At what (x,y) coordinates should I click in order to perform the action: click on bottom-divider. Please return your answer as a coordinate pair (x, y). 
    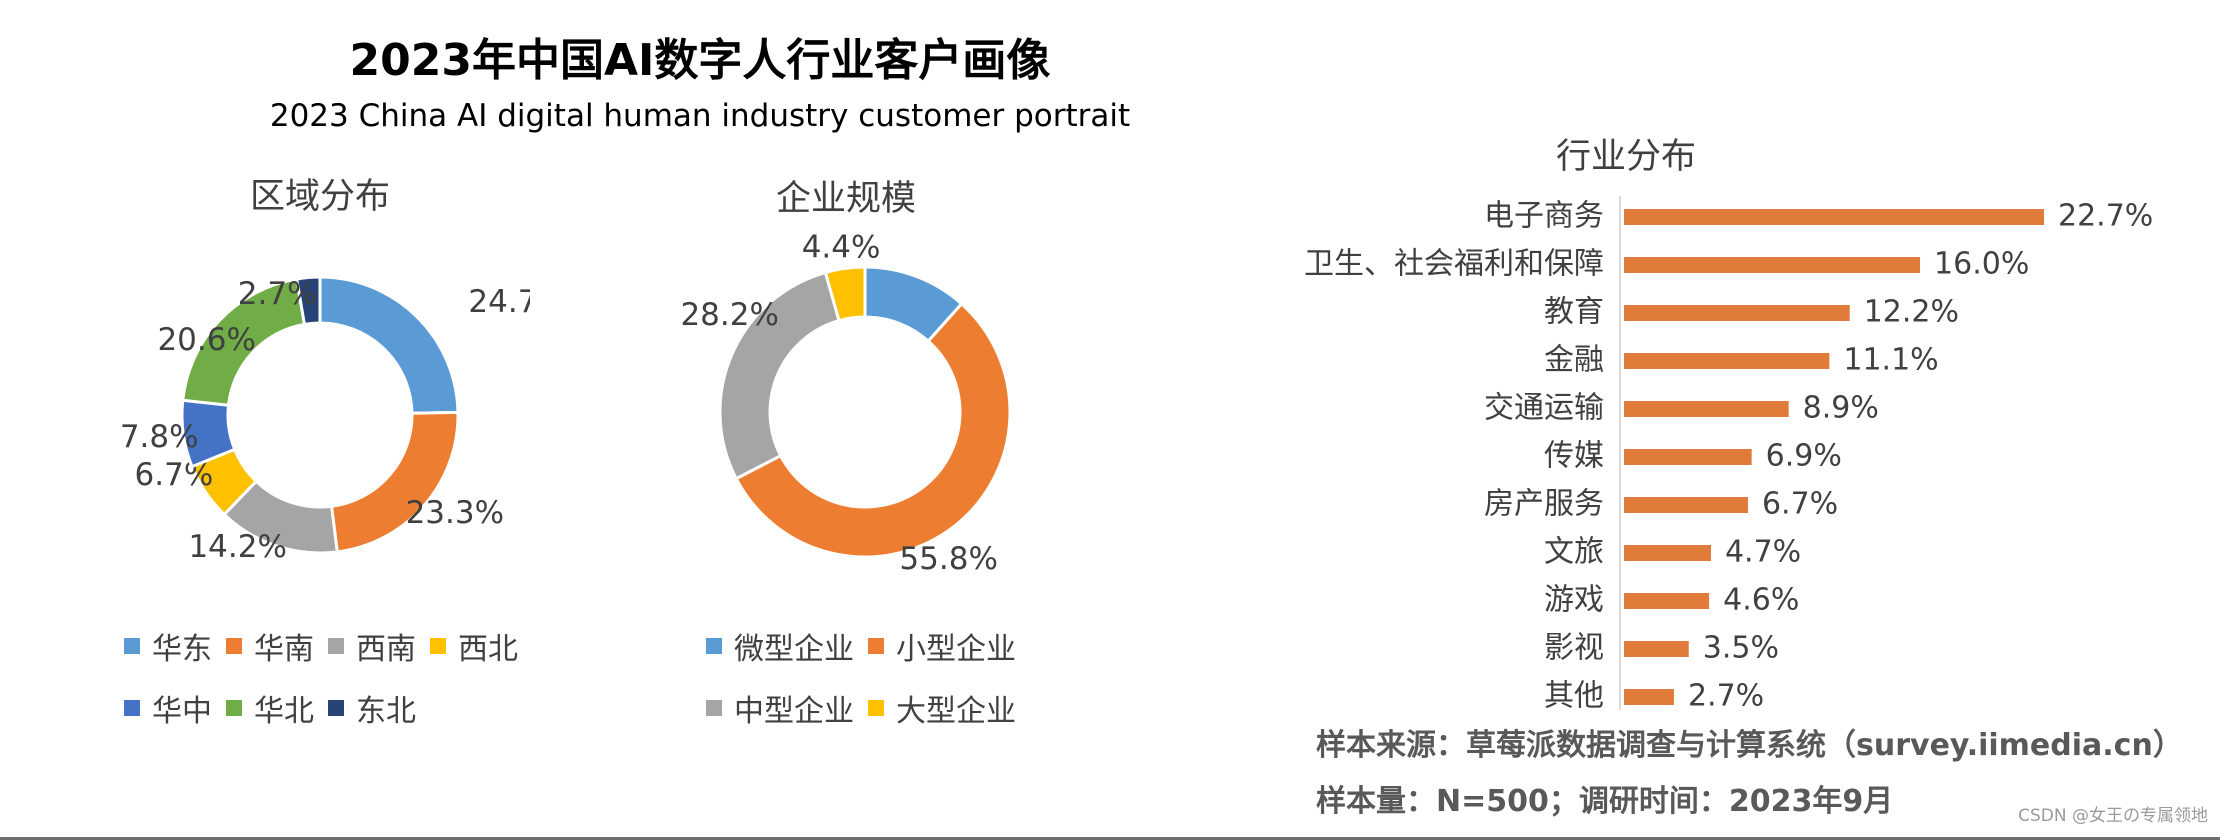
    Looking at the image, I should click on (1110, 838).